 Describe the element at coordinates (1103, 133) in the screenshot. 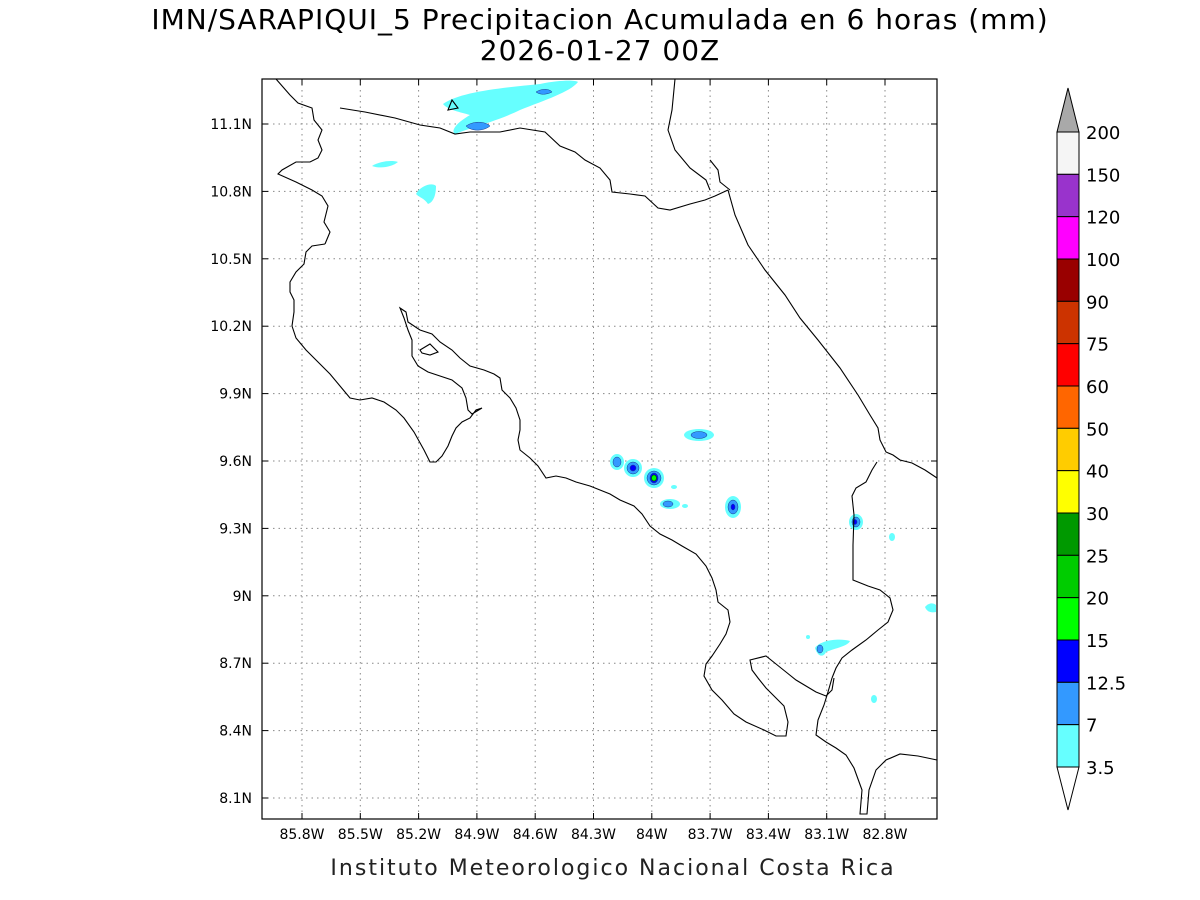

I see `colorbar-label: 200` at that location.